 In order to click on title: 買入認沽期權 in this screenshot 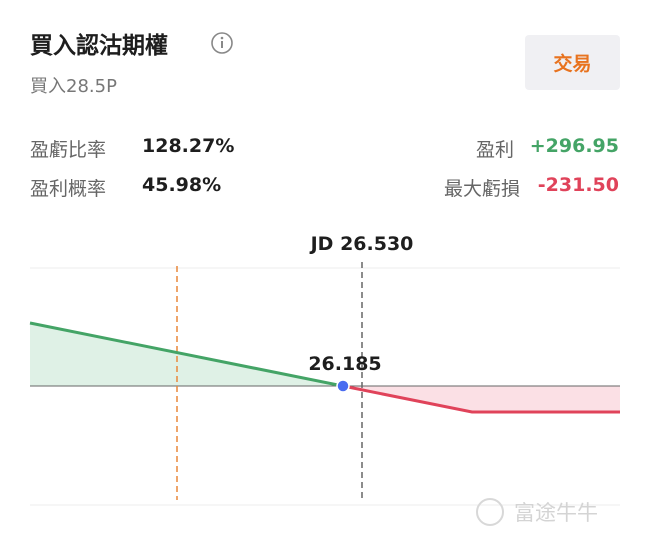, I will do `click(99, 46)`.